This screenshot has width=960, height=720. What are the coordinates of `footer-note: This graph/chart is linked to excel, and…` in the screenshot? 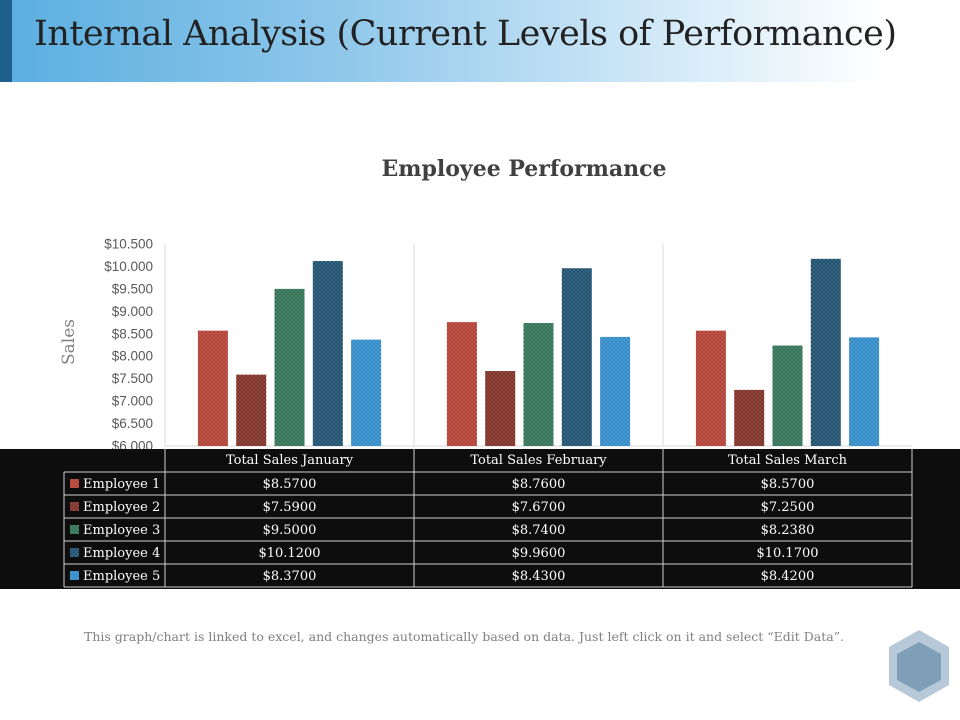 It's located at (464, 636).